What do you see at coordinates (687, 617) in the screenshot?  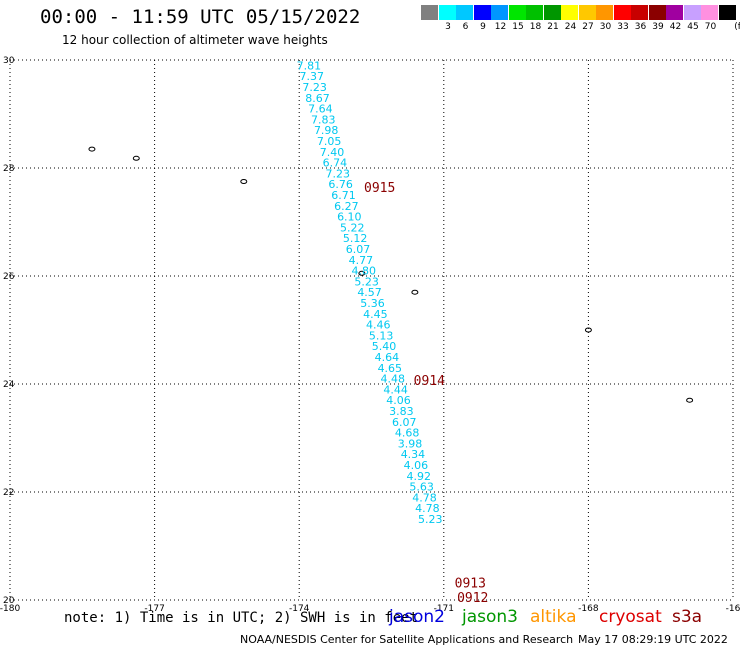 I see `satellite-s3a-label: s3a` at bounding box center [687, 617].